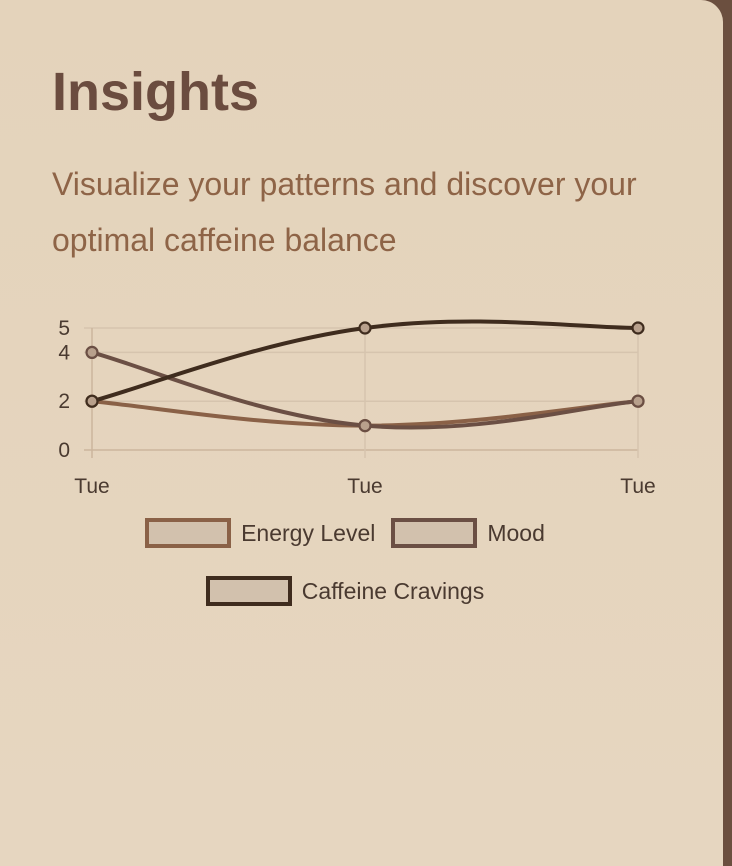 This screenshot has width=732, height=866. What do you see at coordinates (64, 352) in the screenshot?
I see `y-tick-label: 4` at bounding box center [64, 352].